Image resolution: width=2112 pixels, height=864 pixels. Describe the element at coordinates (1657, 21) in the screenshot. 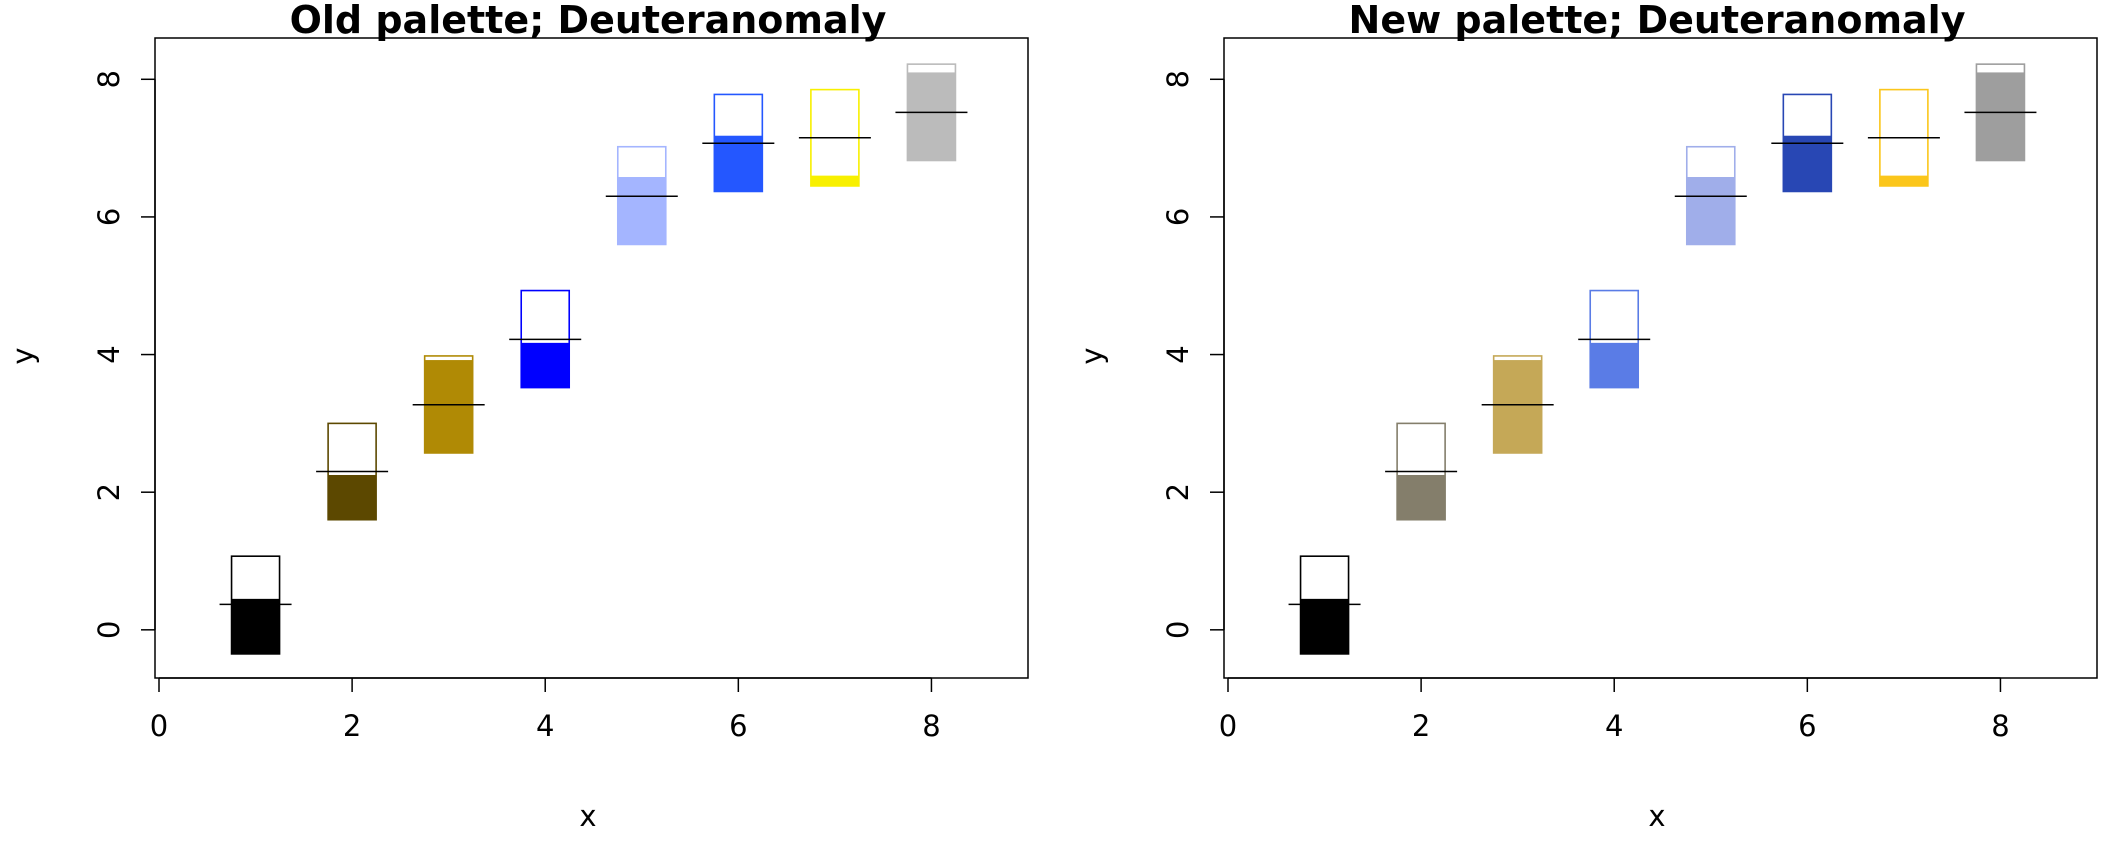

I see `chart-title: New palette; Deuteranomaly` at that location.